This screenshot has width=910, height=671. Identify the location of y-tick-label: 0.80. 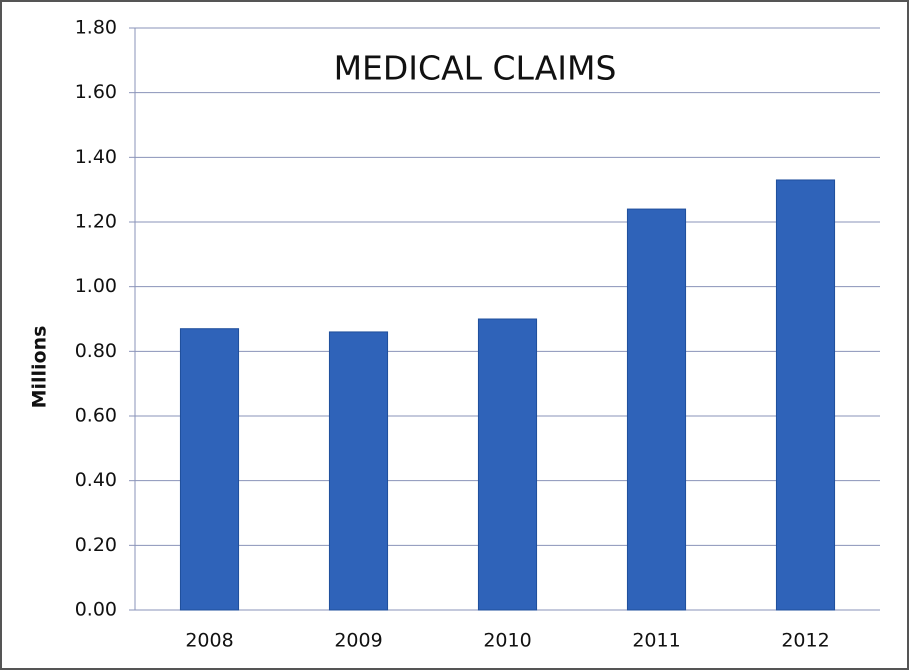
(96, 351).